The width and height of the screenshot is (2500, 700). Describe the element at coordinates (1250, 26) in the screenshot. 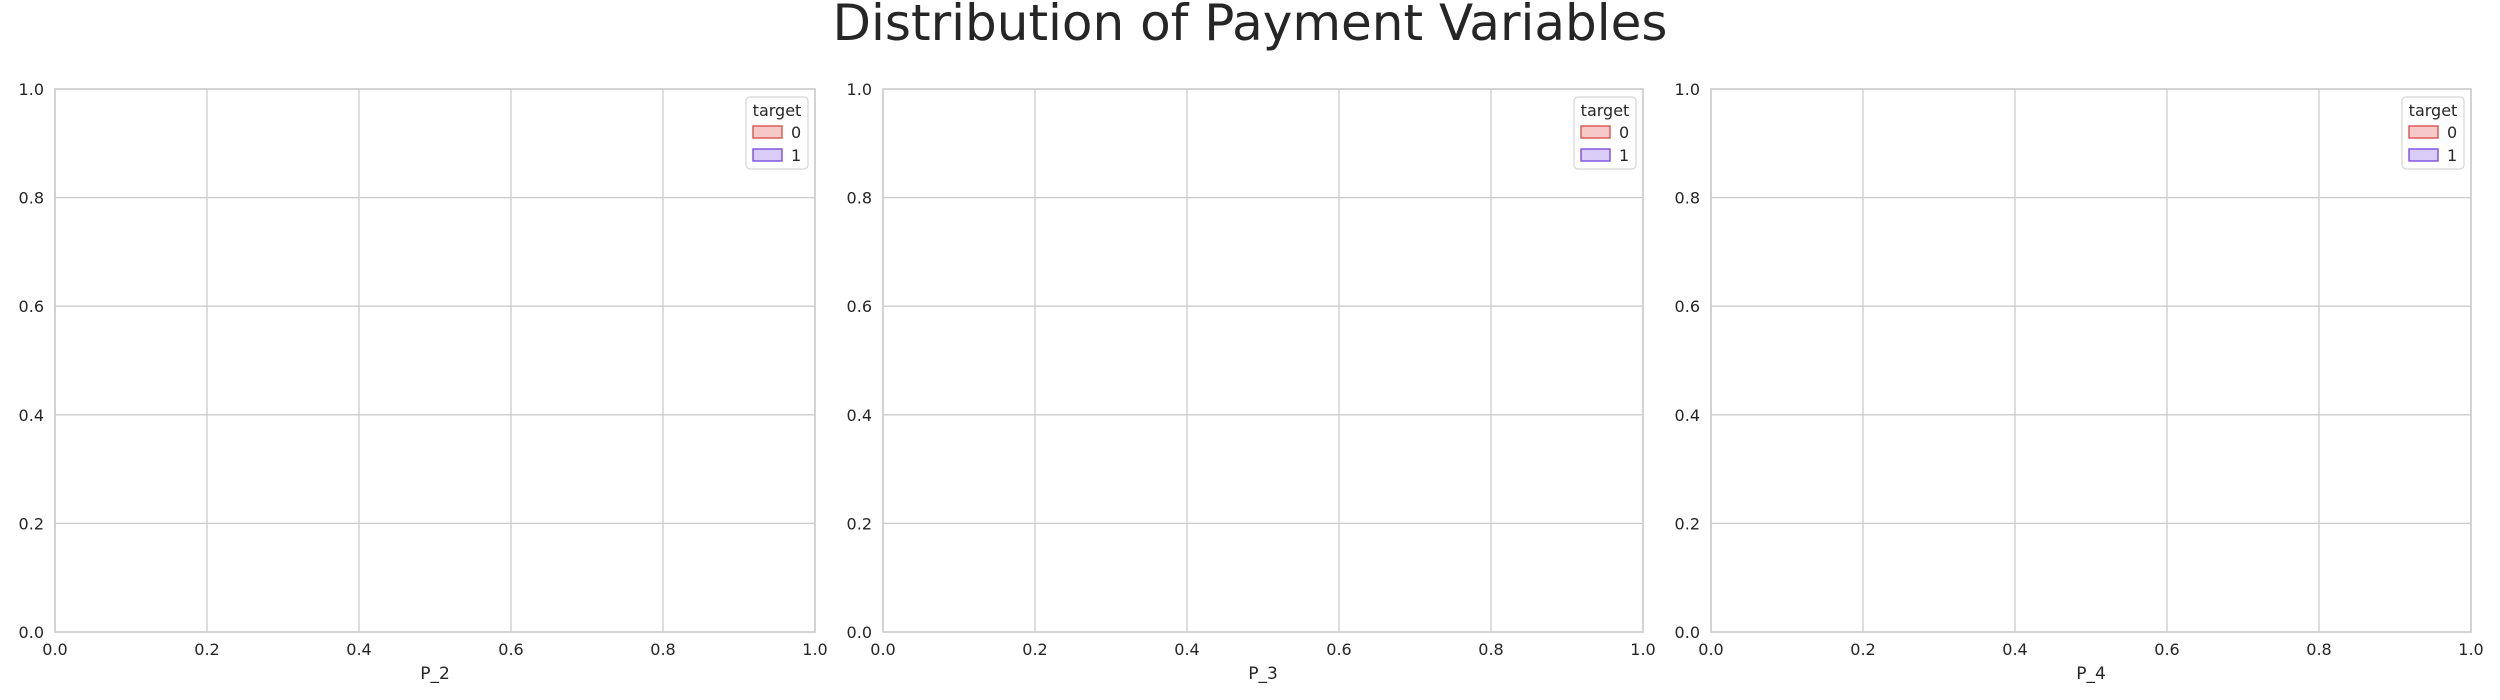

I see `figure-title: Distribution of Payment Variables` at that location.